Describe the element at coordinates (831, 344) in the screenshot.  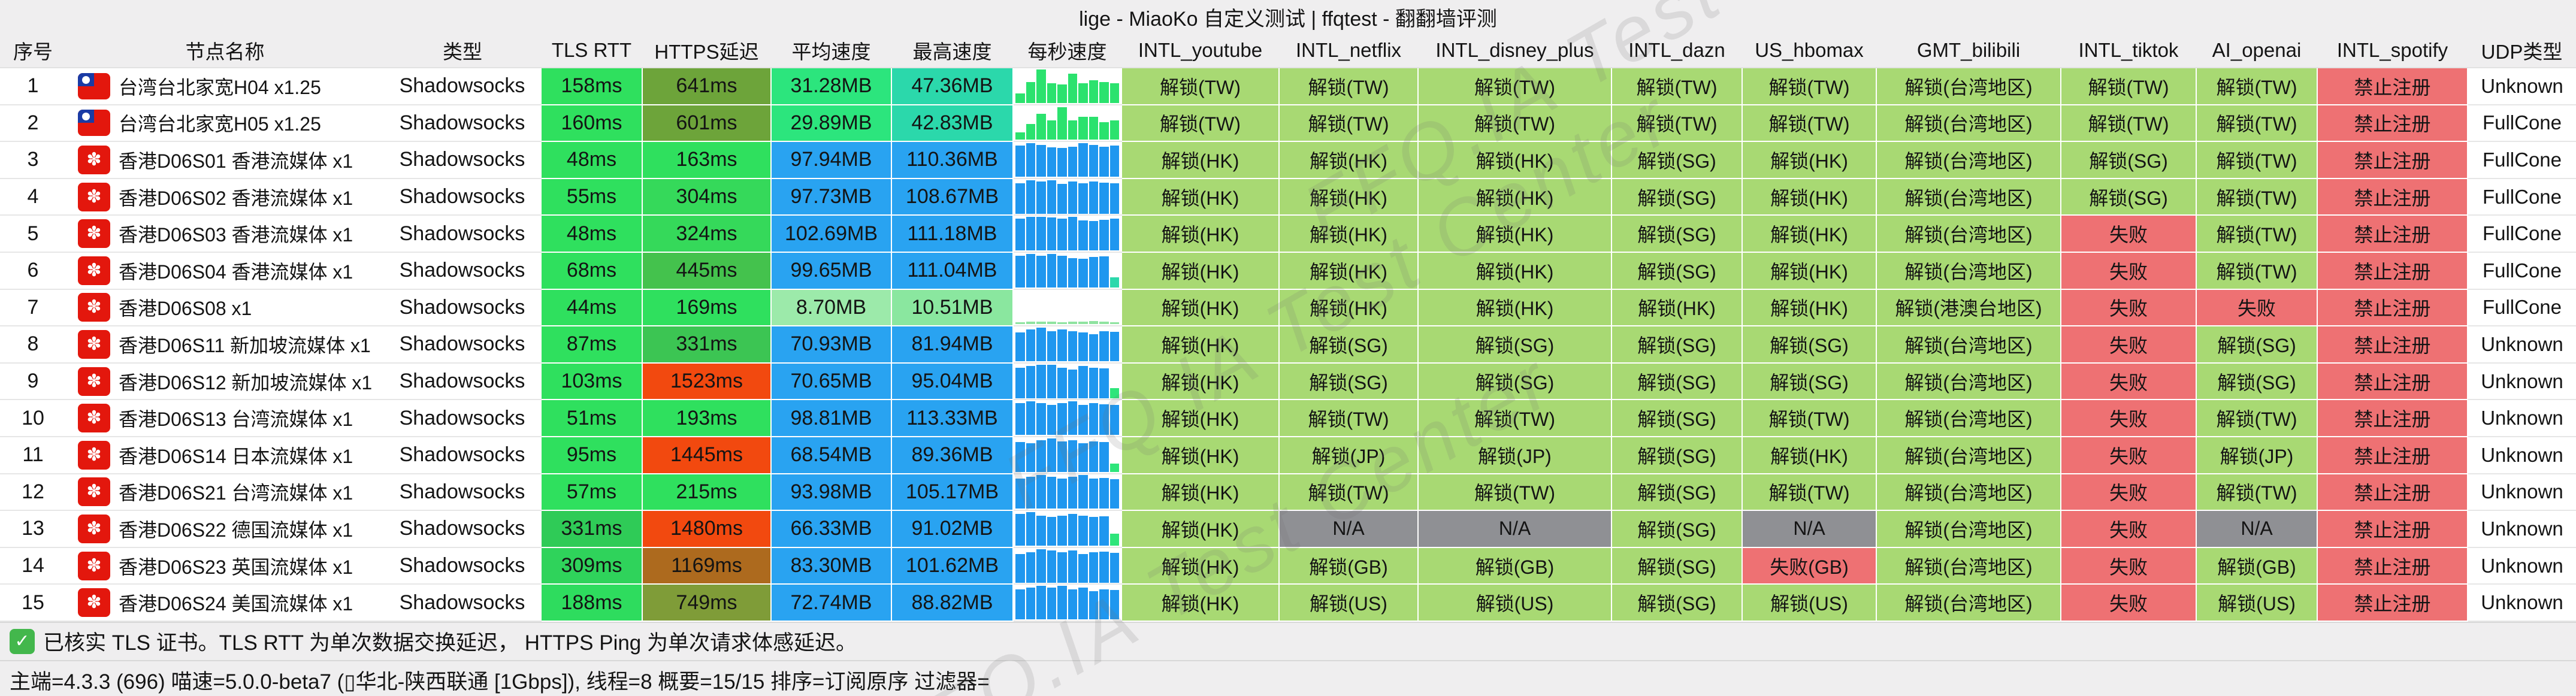
I see `cell-avg-speed: 70.93MB` at that location.